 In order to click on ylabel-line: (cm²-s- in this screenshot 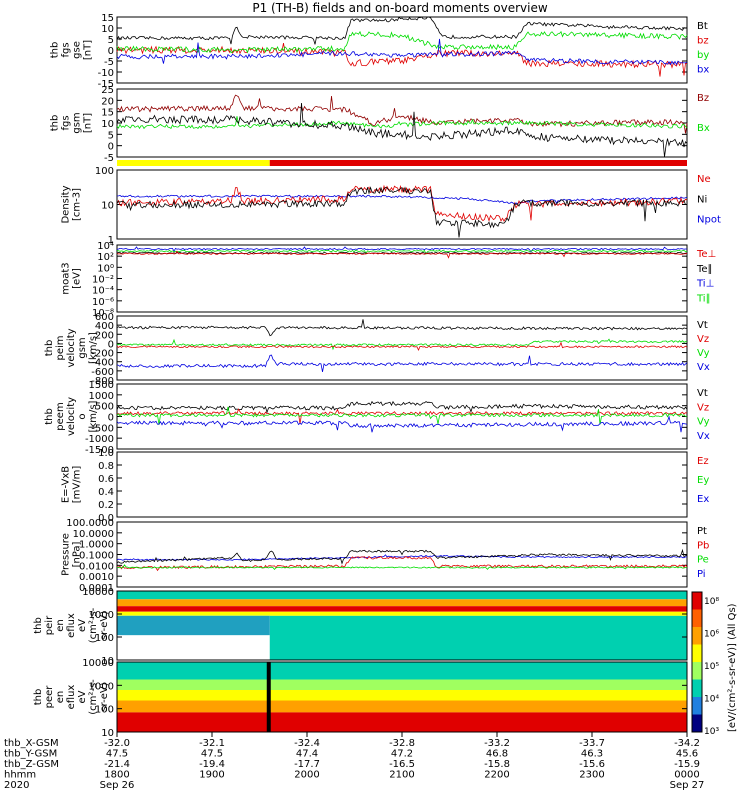, I will do `click(93, 697)`.